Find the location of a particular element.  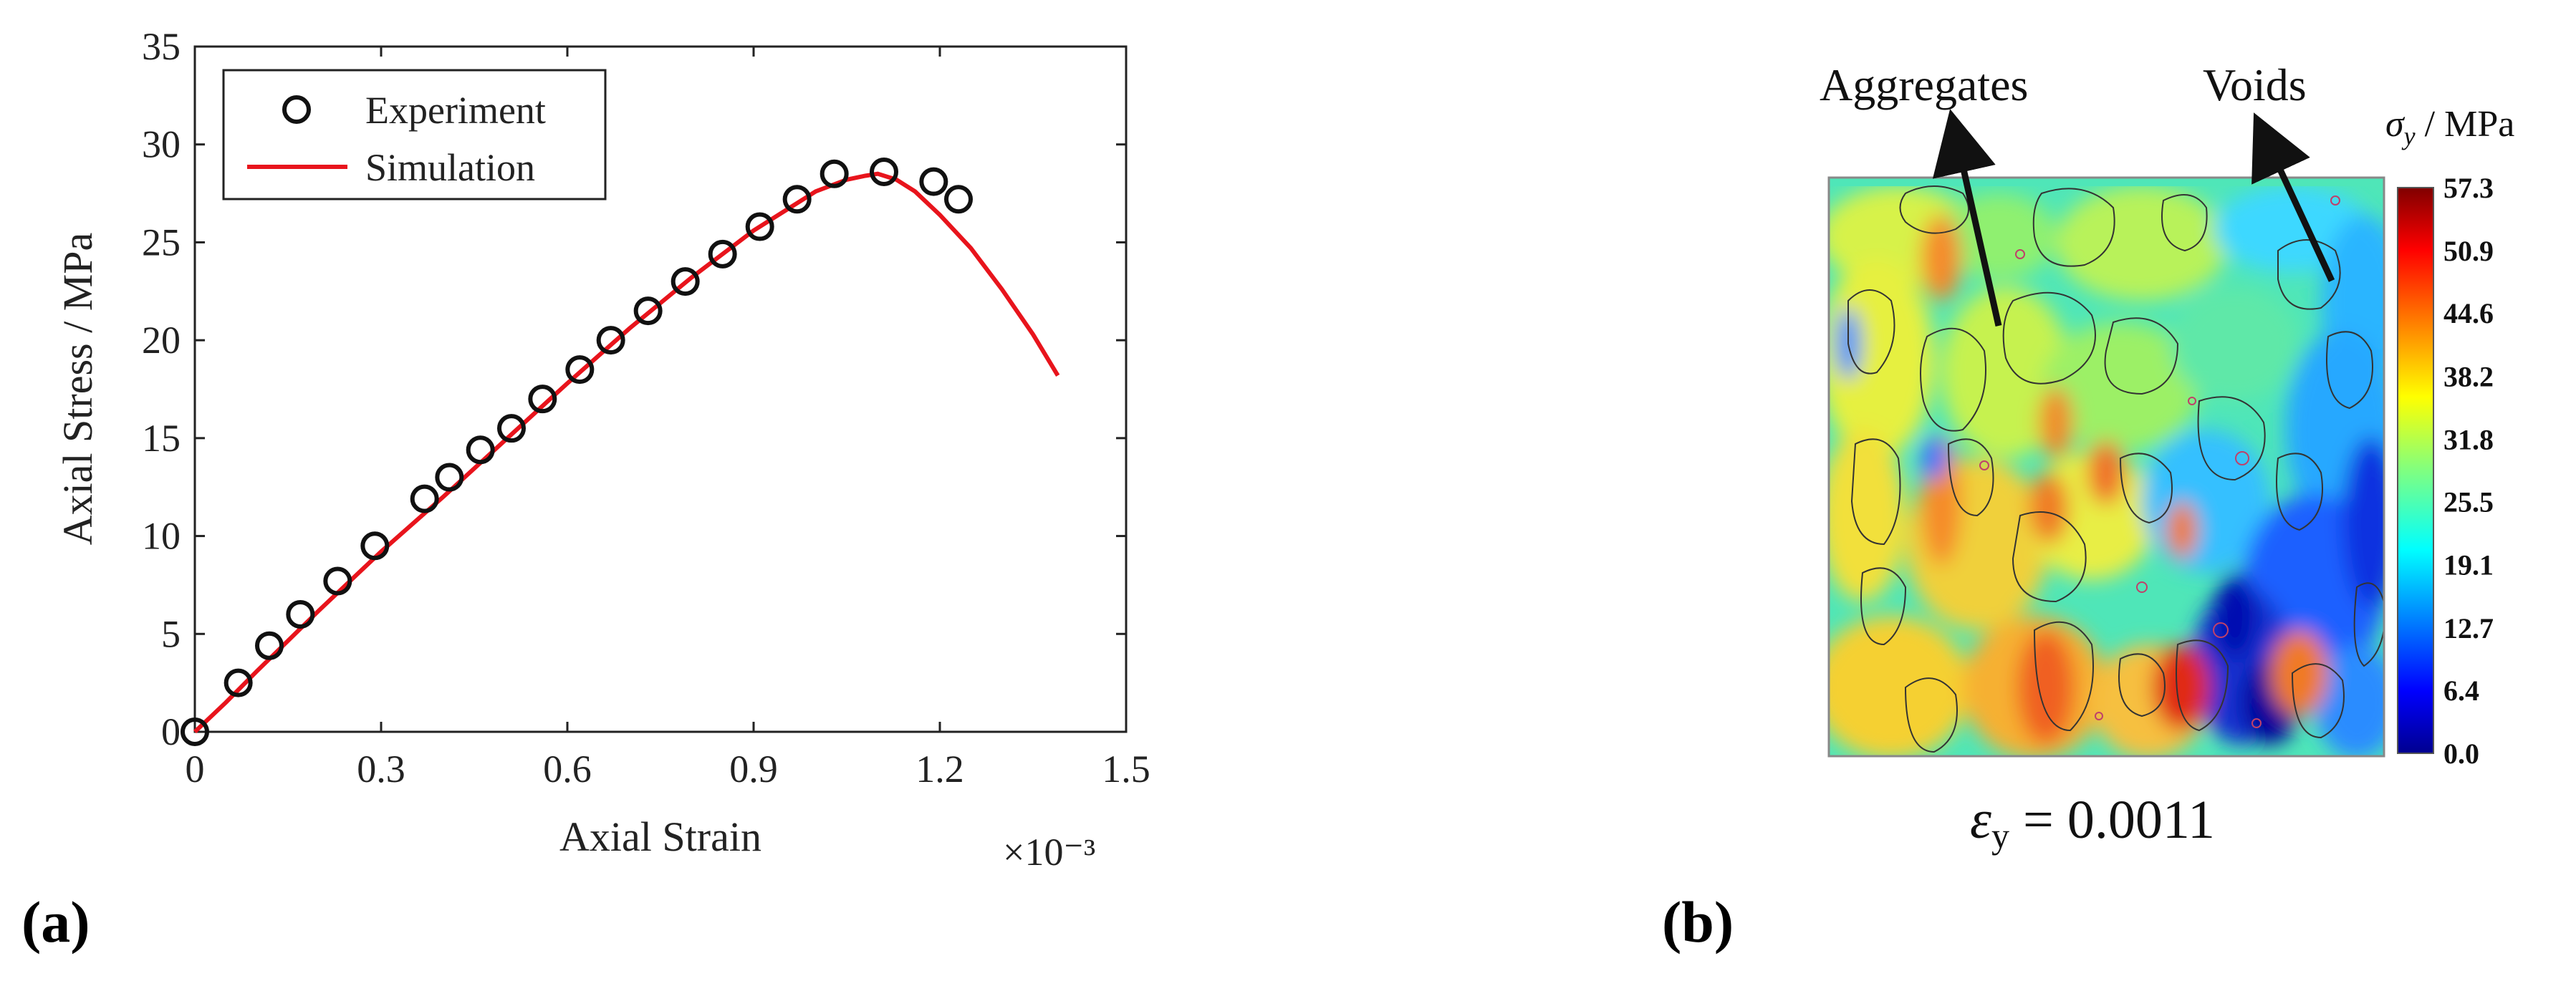

void-outlines is located at coordinates (2159, 461).